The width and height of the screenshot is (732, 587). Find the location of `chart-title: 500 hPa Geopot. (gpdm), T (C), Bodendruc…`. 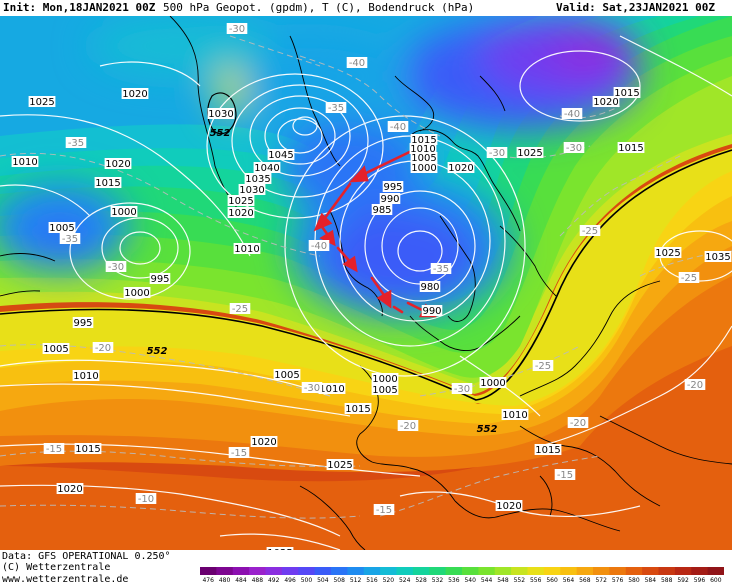

chart-title: 500 hPa Geopot. (gpdm), T (C), Bodendruc… is located at coordinates (319, 7).